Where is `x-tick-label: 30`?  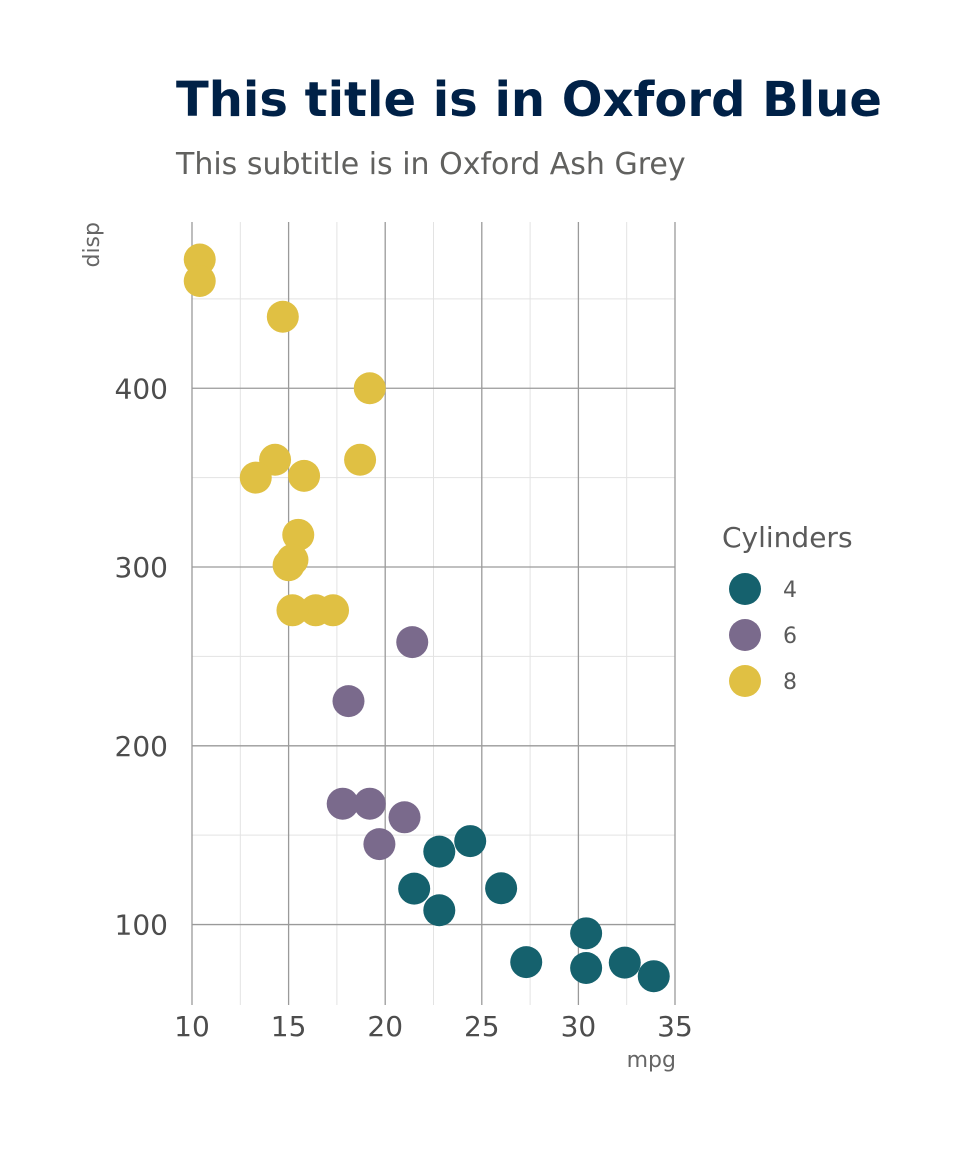
x-tick-label: 30 is located at coordinates (579, 1026).